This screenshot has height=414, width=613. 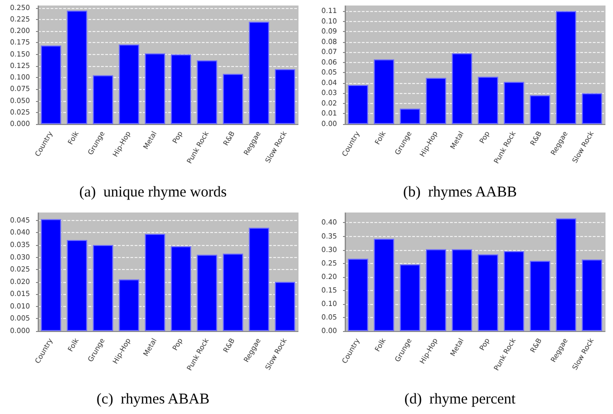 What do you see at coordinates (460, 192) in the screenshot?
I see `text: (b) rhymes AABB` at bounding box center [460, 192].